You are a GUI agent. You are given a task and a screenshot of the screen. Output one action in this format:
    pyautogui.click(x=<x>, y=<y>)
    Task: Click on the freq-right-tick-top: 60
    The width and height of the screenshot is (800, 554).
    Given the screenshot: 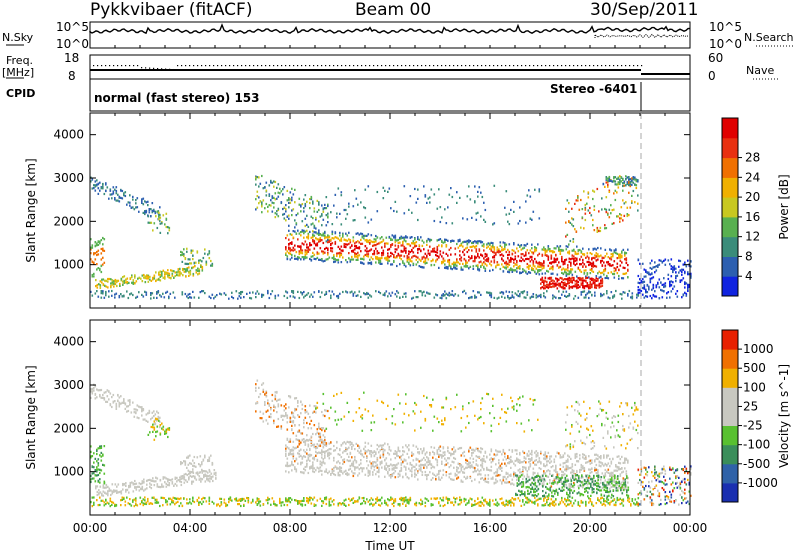 What is the action you would take?
    pyautogui.click(x=716, y=58)
    